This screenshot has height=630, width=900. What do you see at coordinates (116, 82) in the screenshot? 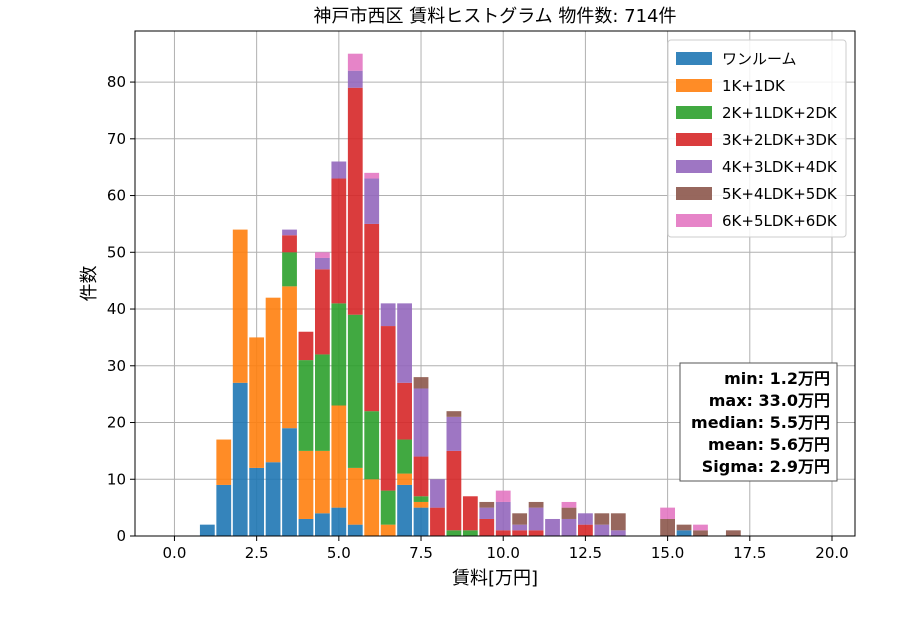
I see `y-tick-label: 80` at bounding box center [116, 82].